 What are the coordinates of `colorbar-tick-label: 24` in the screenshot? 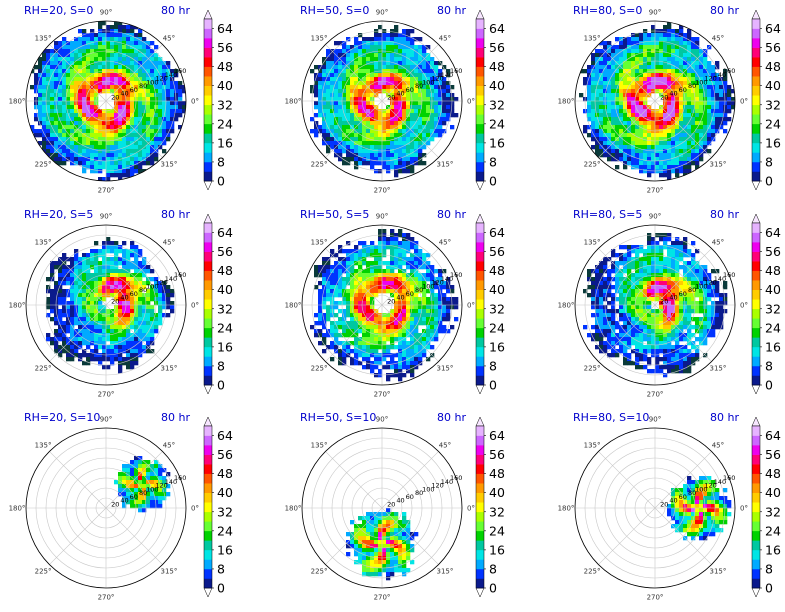 It's located at (225, 530).